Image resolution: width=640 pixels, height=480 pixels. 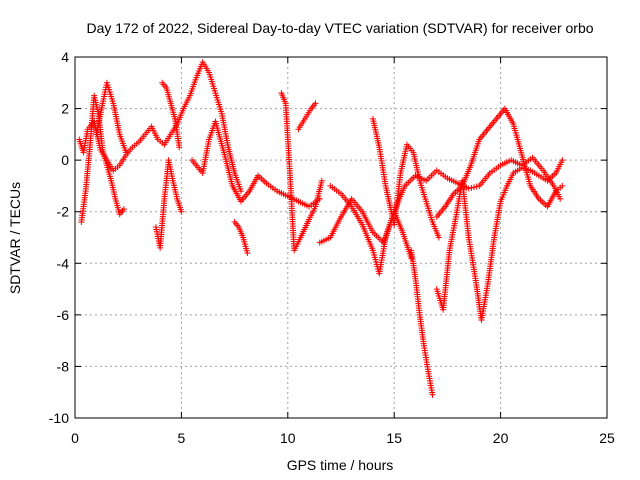 I want to click on y-axis-label: SDTVAR / TECUs, so click(x=15, y=238).